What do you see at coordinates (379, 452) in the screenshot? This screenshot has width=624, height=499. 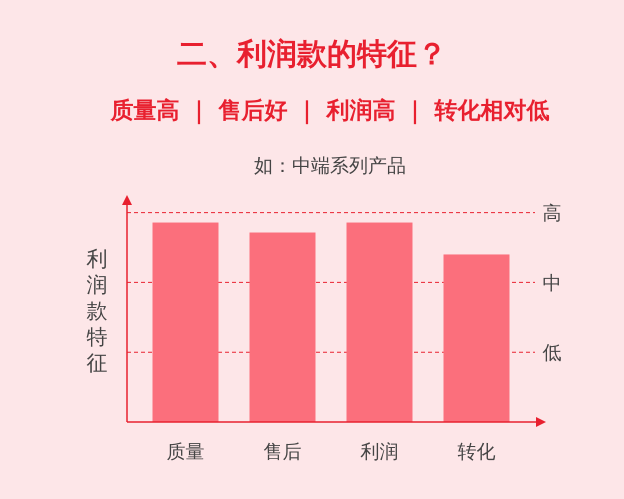 I see `x-tick-label: 利润` at bounding box center [379, 452].